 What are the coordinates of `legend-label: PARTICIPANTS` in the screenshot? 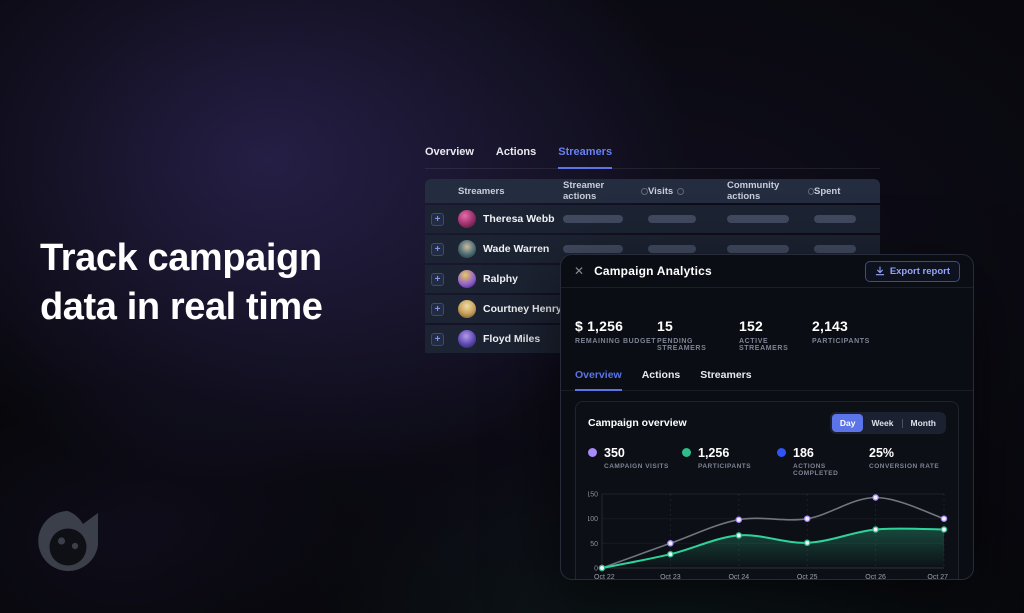 It's located at (725, 466).